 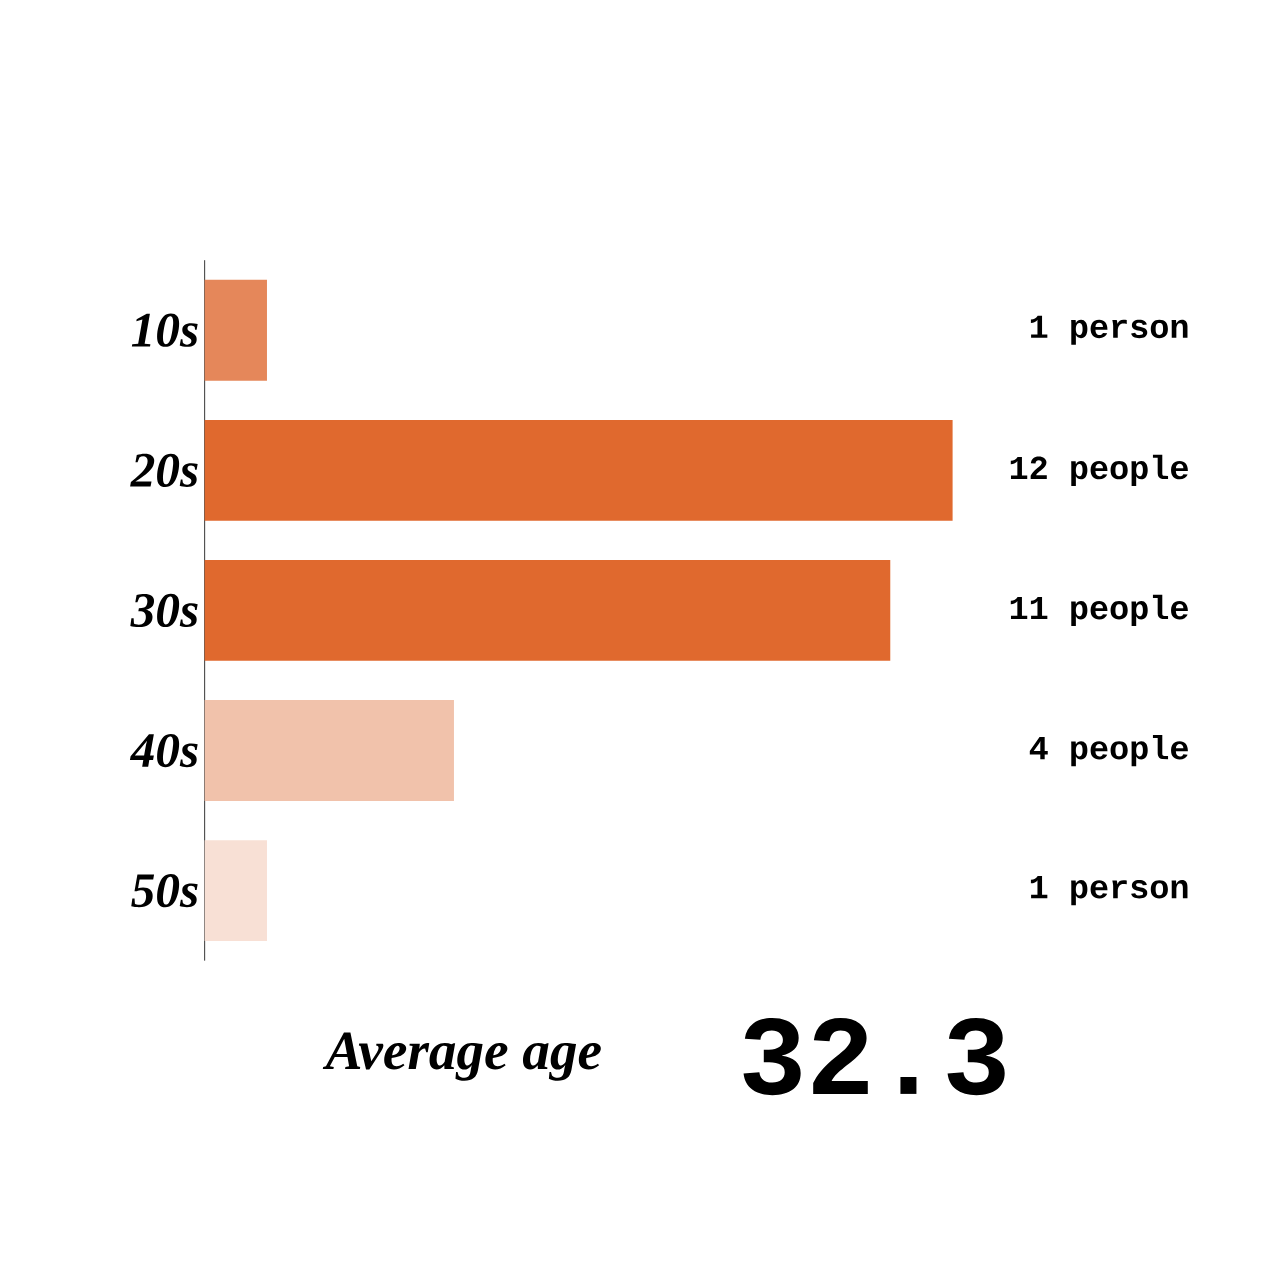 I want to click on text: 32.3, so click(x=874, y=1056).